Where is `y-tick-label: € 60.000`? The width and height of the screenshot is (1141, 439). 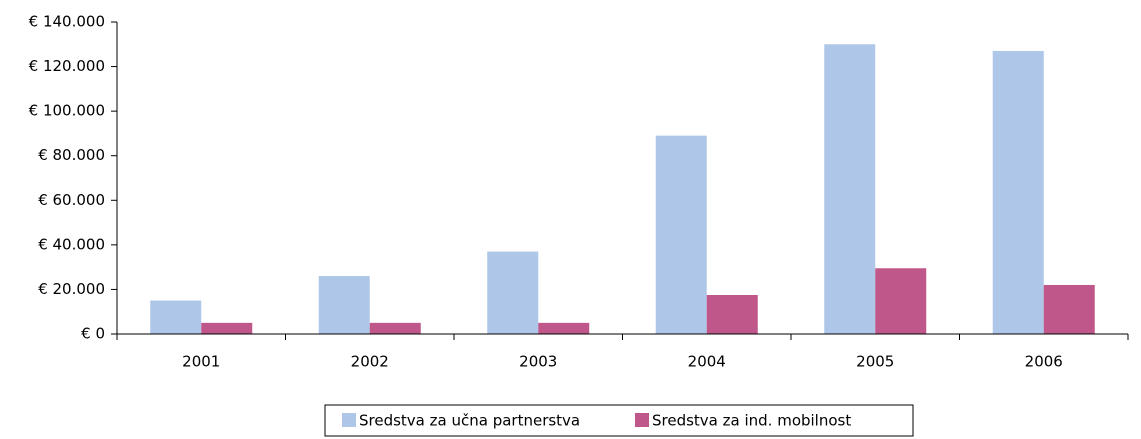
y-tick-label: € 60.000 is located at coordinates (71, 200).